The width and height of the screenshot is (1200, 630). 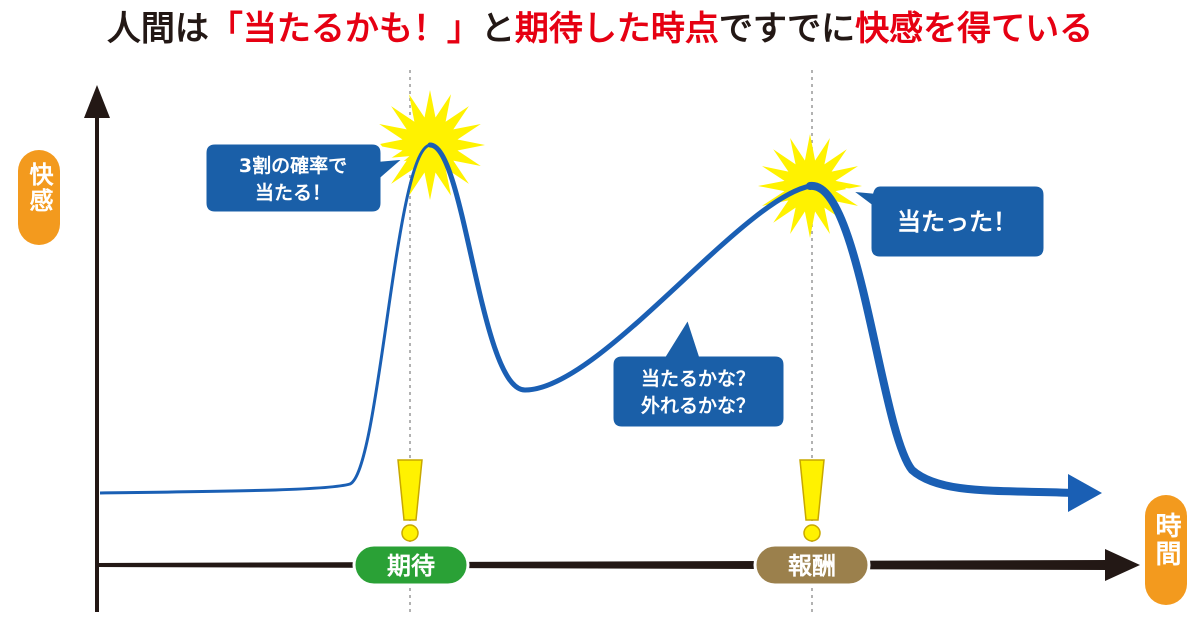 I want to click on title-segment: と, so click(x=498, y=29).